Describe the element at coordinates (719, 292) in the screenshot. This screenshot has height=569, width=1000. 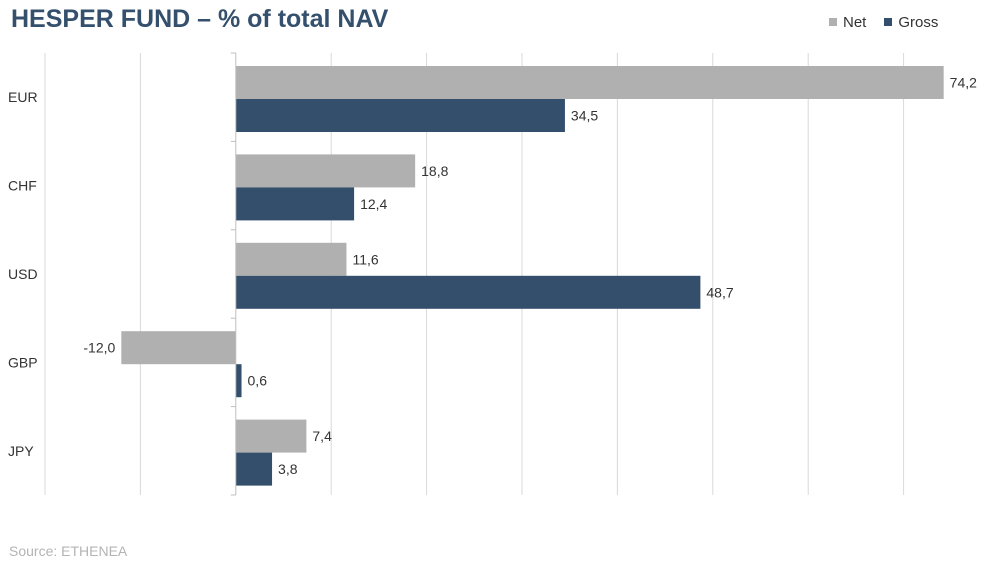
I see `data-label-gross-usd: 48,7` at that location.